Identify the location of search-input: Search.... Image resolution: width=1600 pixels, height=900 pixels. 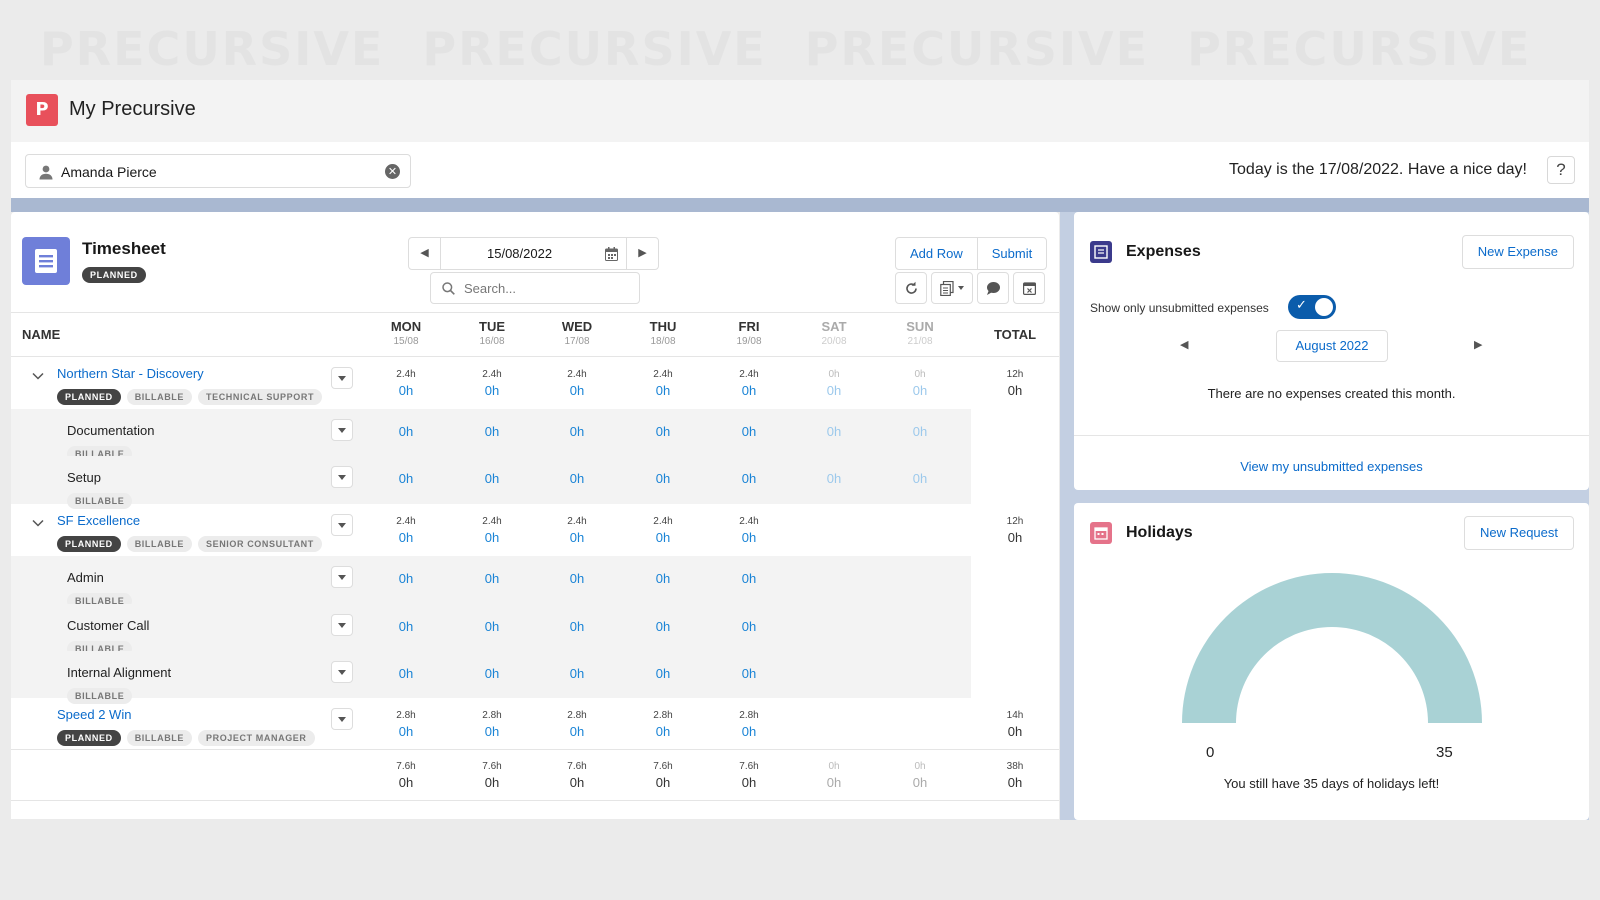
(535, 288).